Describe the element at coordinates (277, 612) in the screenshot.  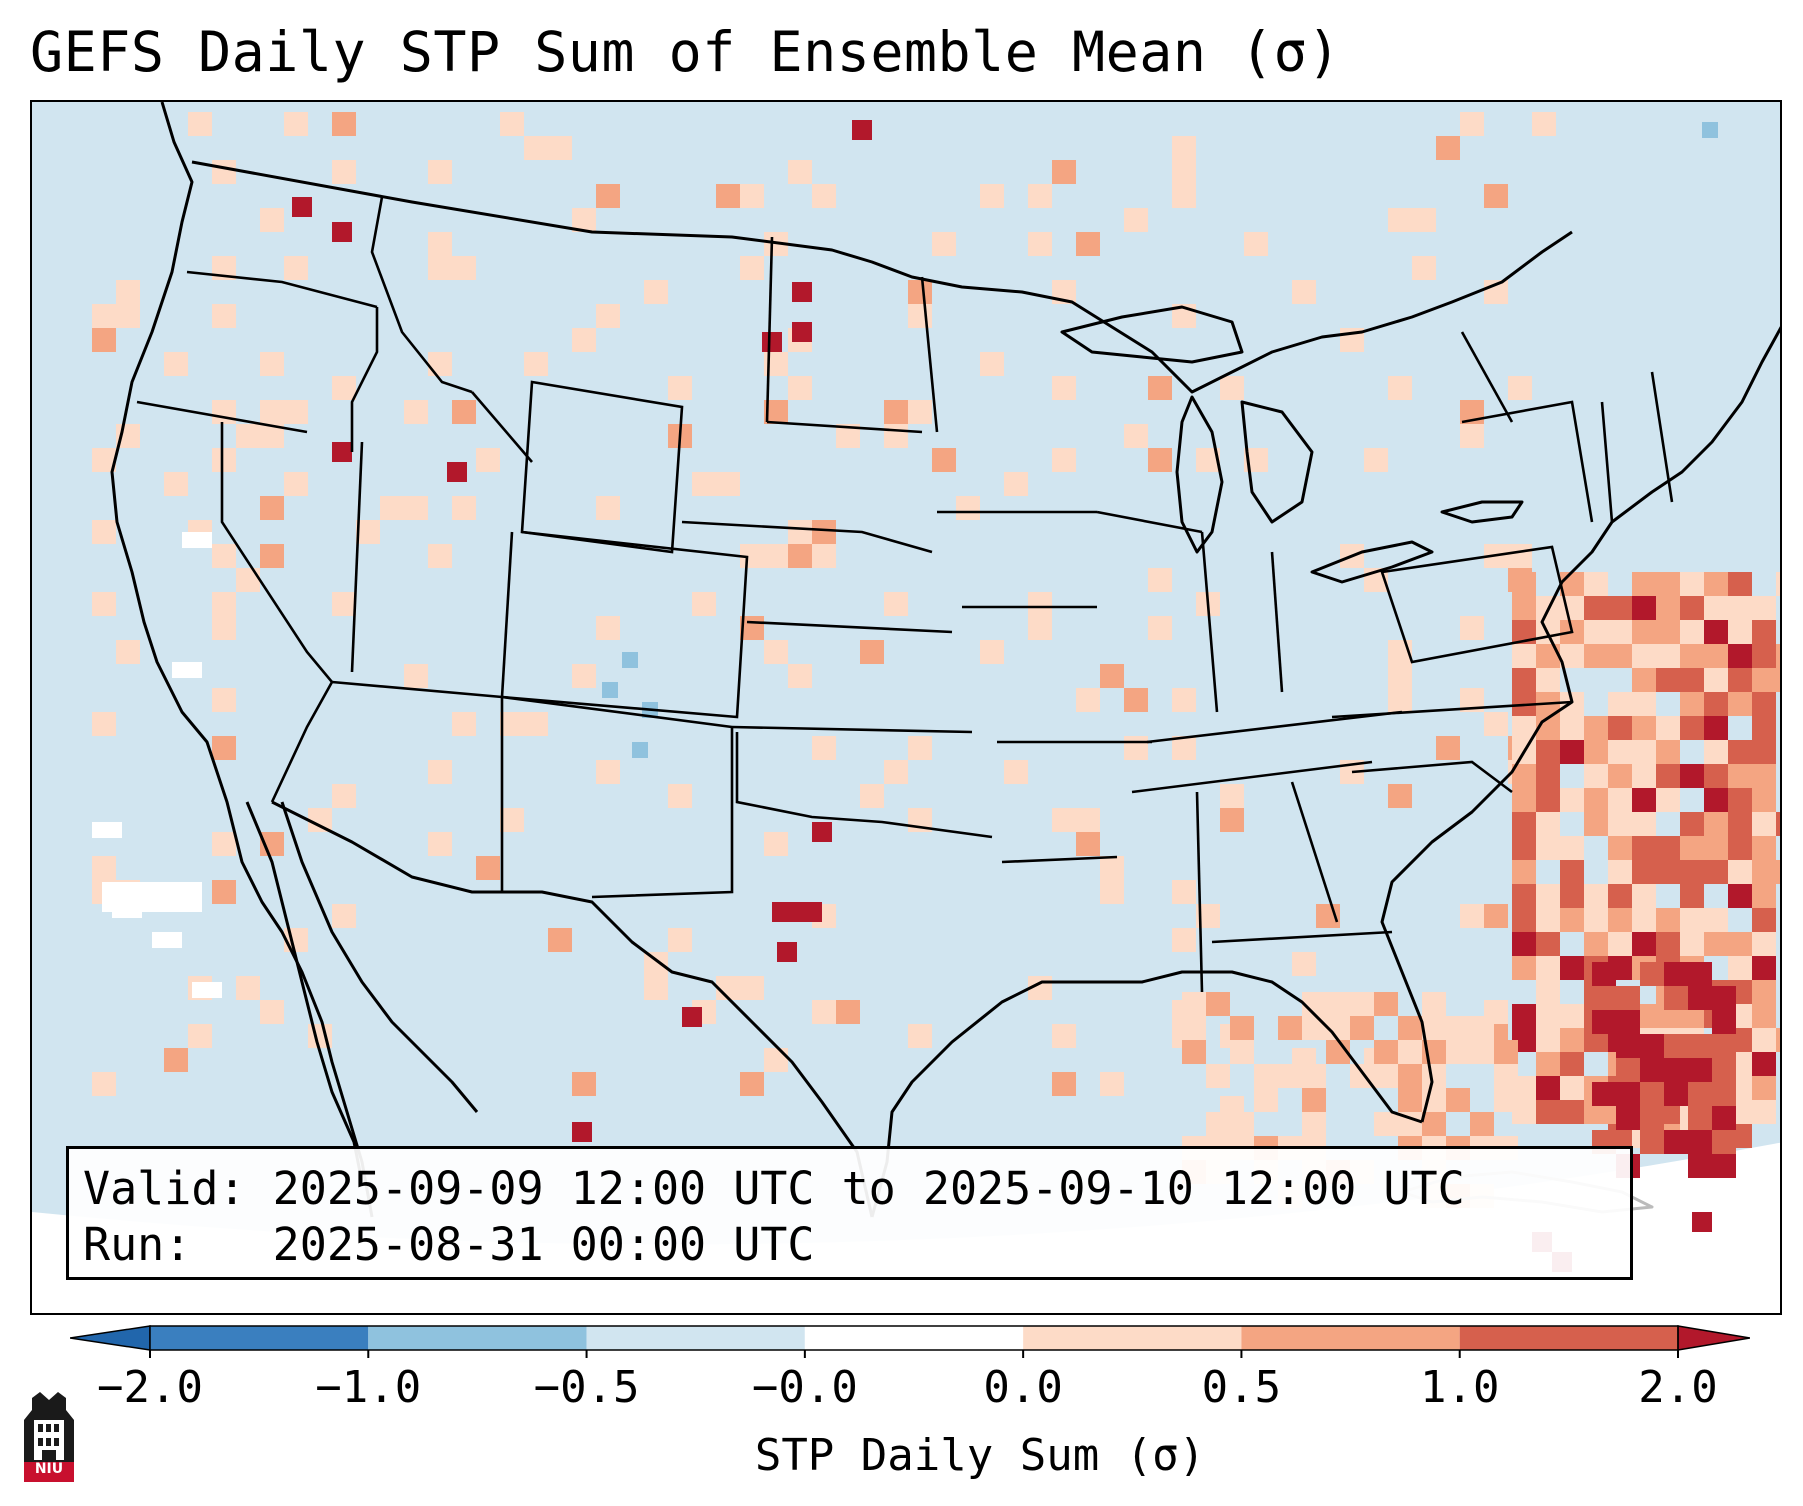
I see `ca-nv-border` at that location.